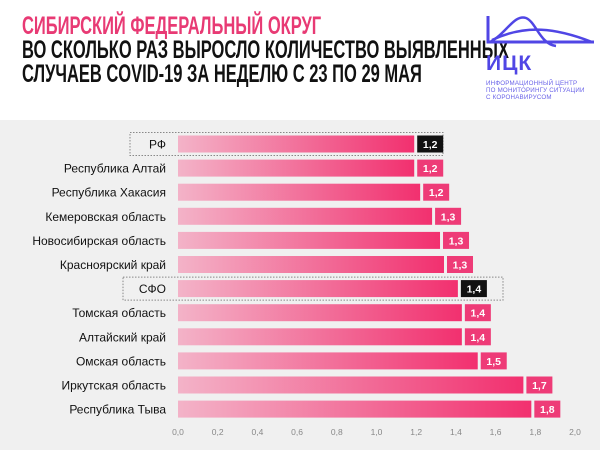  I want to click on data-label: 1,7, so click(539, 386).